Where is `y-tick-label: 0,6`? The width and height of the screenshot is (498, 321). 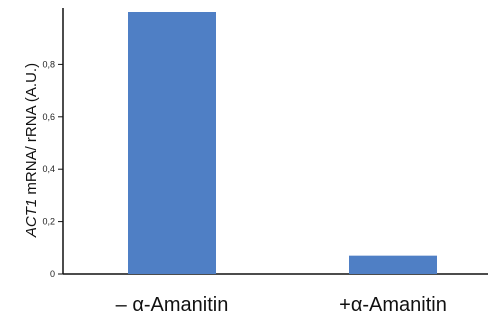
y-tick-label: 0,6 is located at coordinates (48, 117).